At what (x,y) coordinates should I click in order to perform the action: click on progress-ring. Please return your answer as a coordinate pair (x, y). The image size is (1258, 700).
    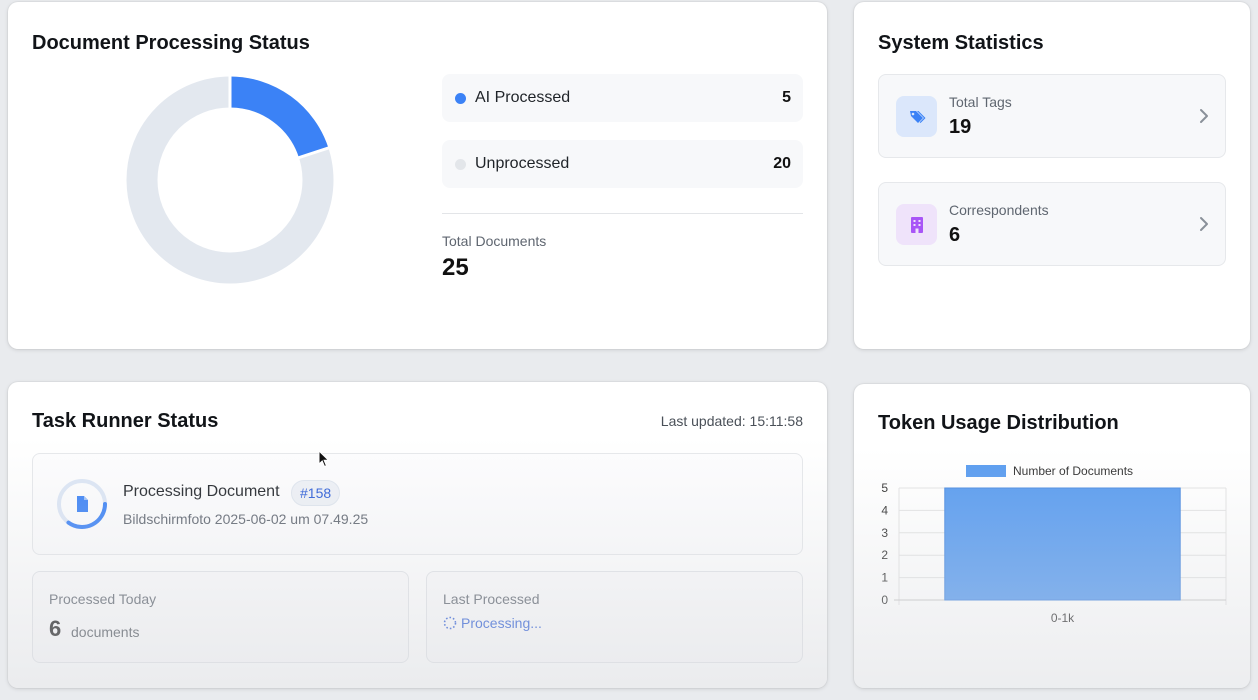
    Looking at the image, I should click on (82, 504).